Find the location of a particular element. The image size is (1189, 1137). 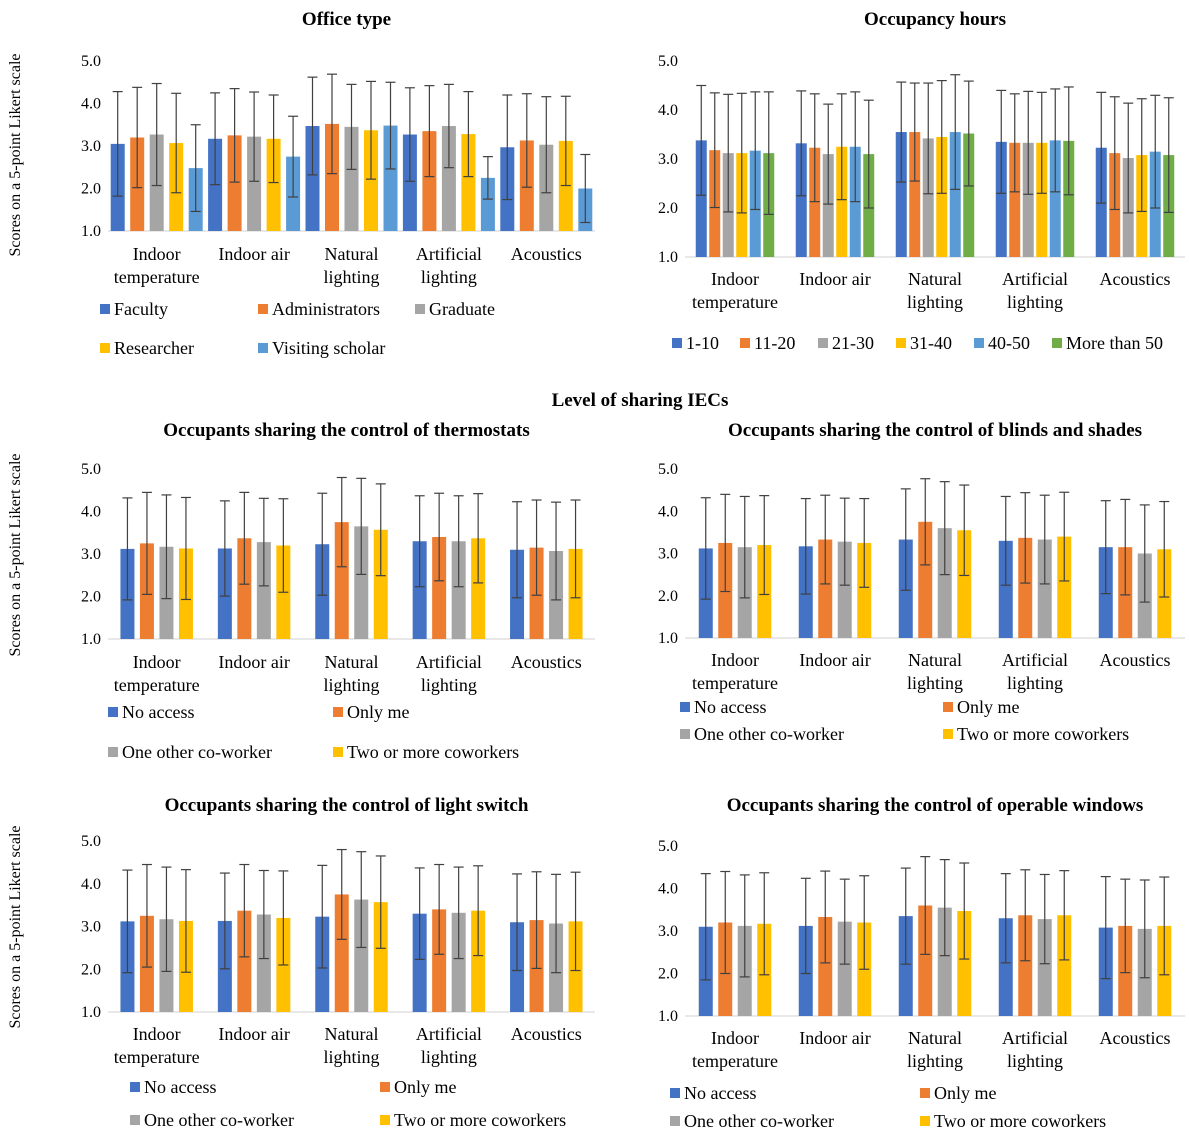

legend-label: Researcher is located at coordinates (154, 348).